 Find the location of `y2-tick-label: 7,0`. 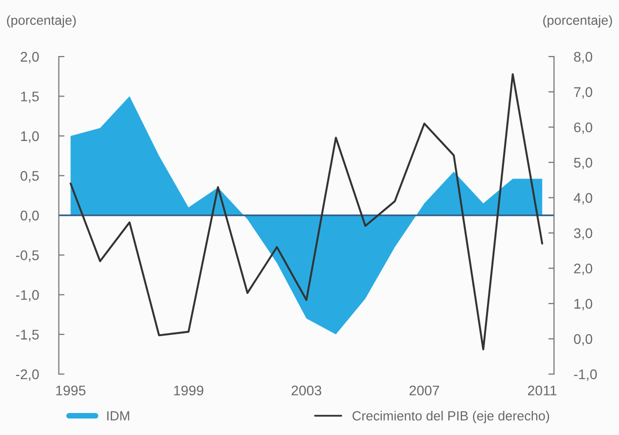

y2-tick-label: 7,0 is located at coordinates (583, 93).